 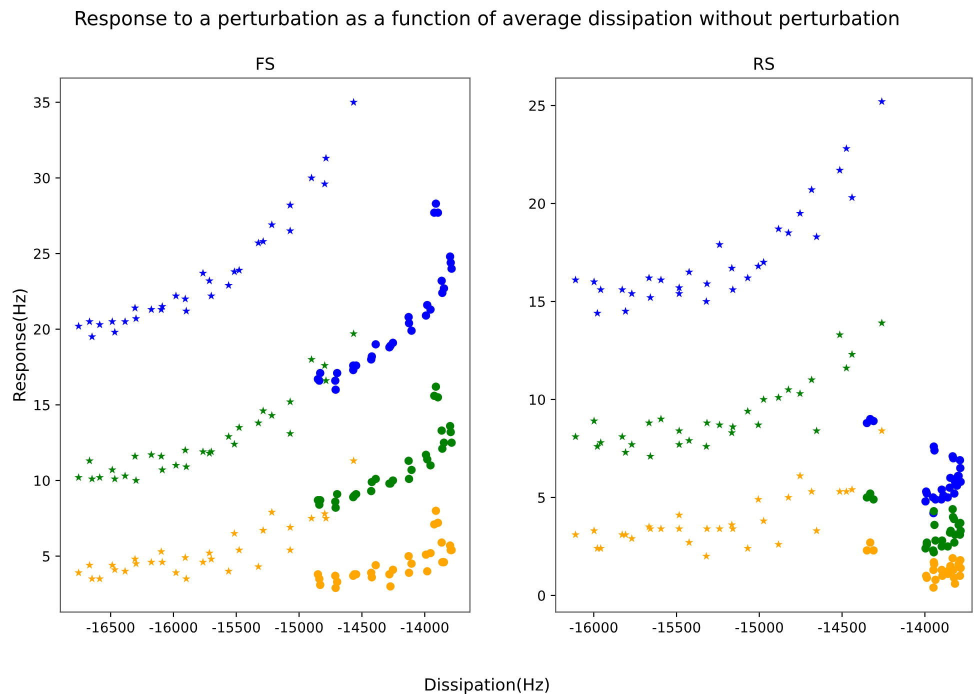 I want to click on chart-title: FS, so click(x=265, y=63).